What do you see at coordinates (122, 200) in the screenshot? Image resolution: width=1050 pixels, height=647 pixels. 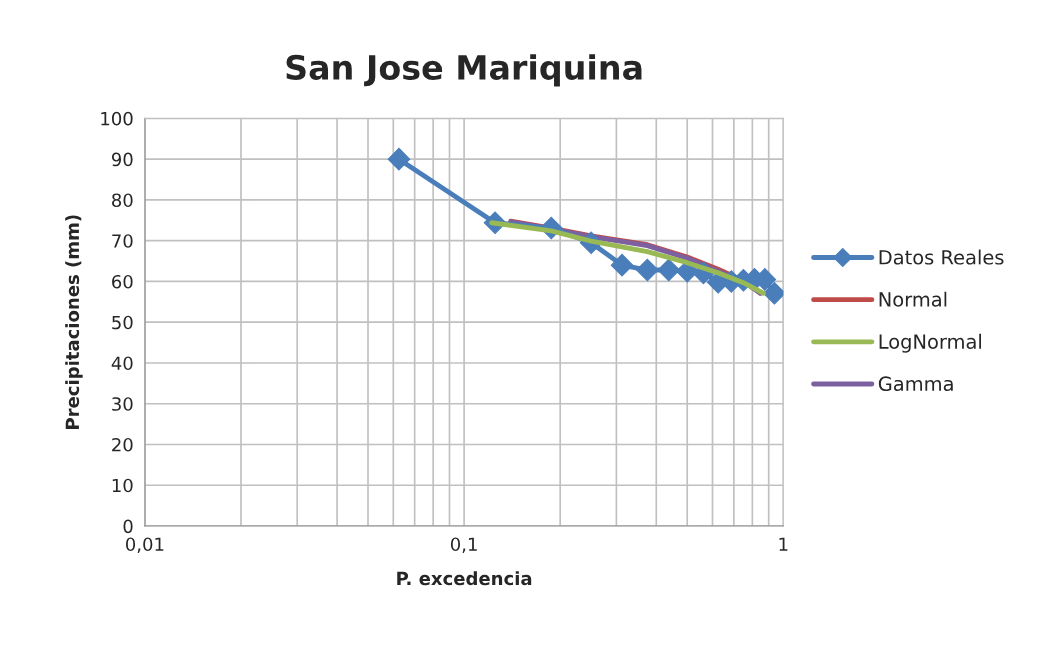 I see `y-tick-label: 80` at bounding box center [122, 200].